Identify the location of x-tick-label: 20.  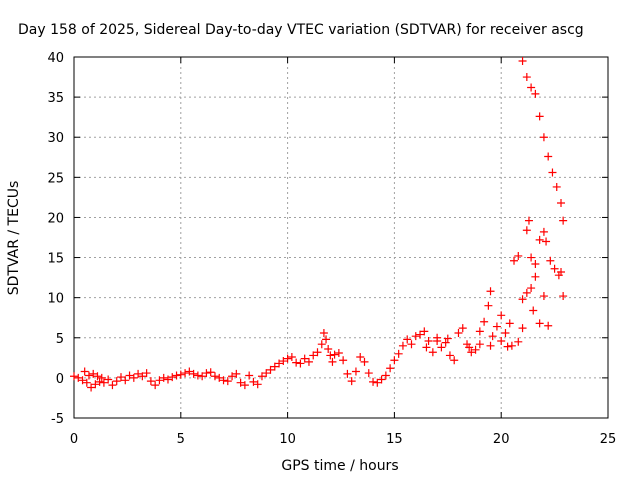
(501, 439).